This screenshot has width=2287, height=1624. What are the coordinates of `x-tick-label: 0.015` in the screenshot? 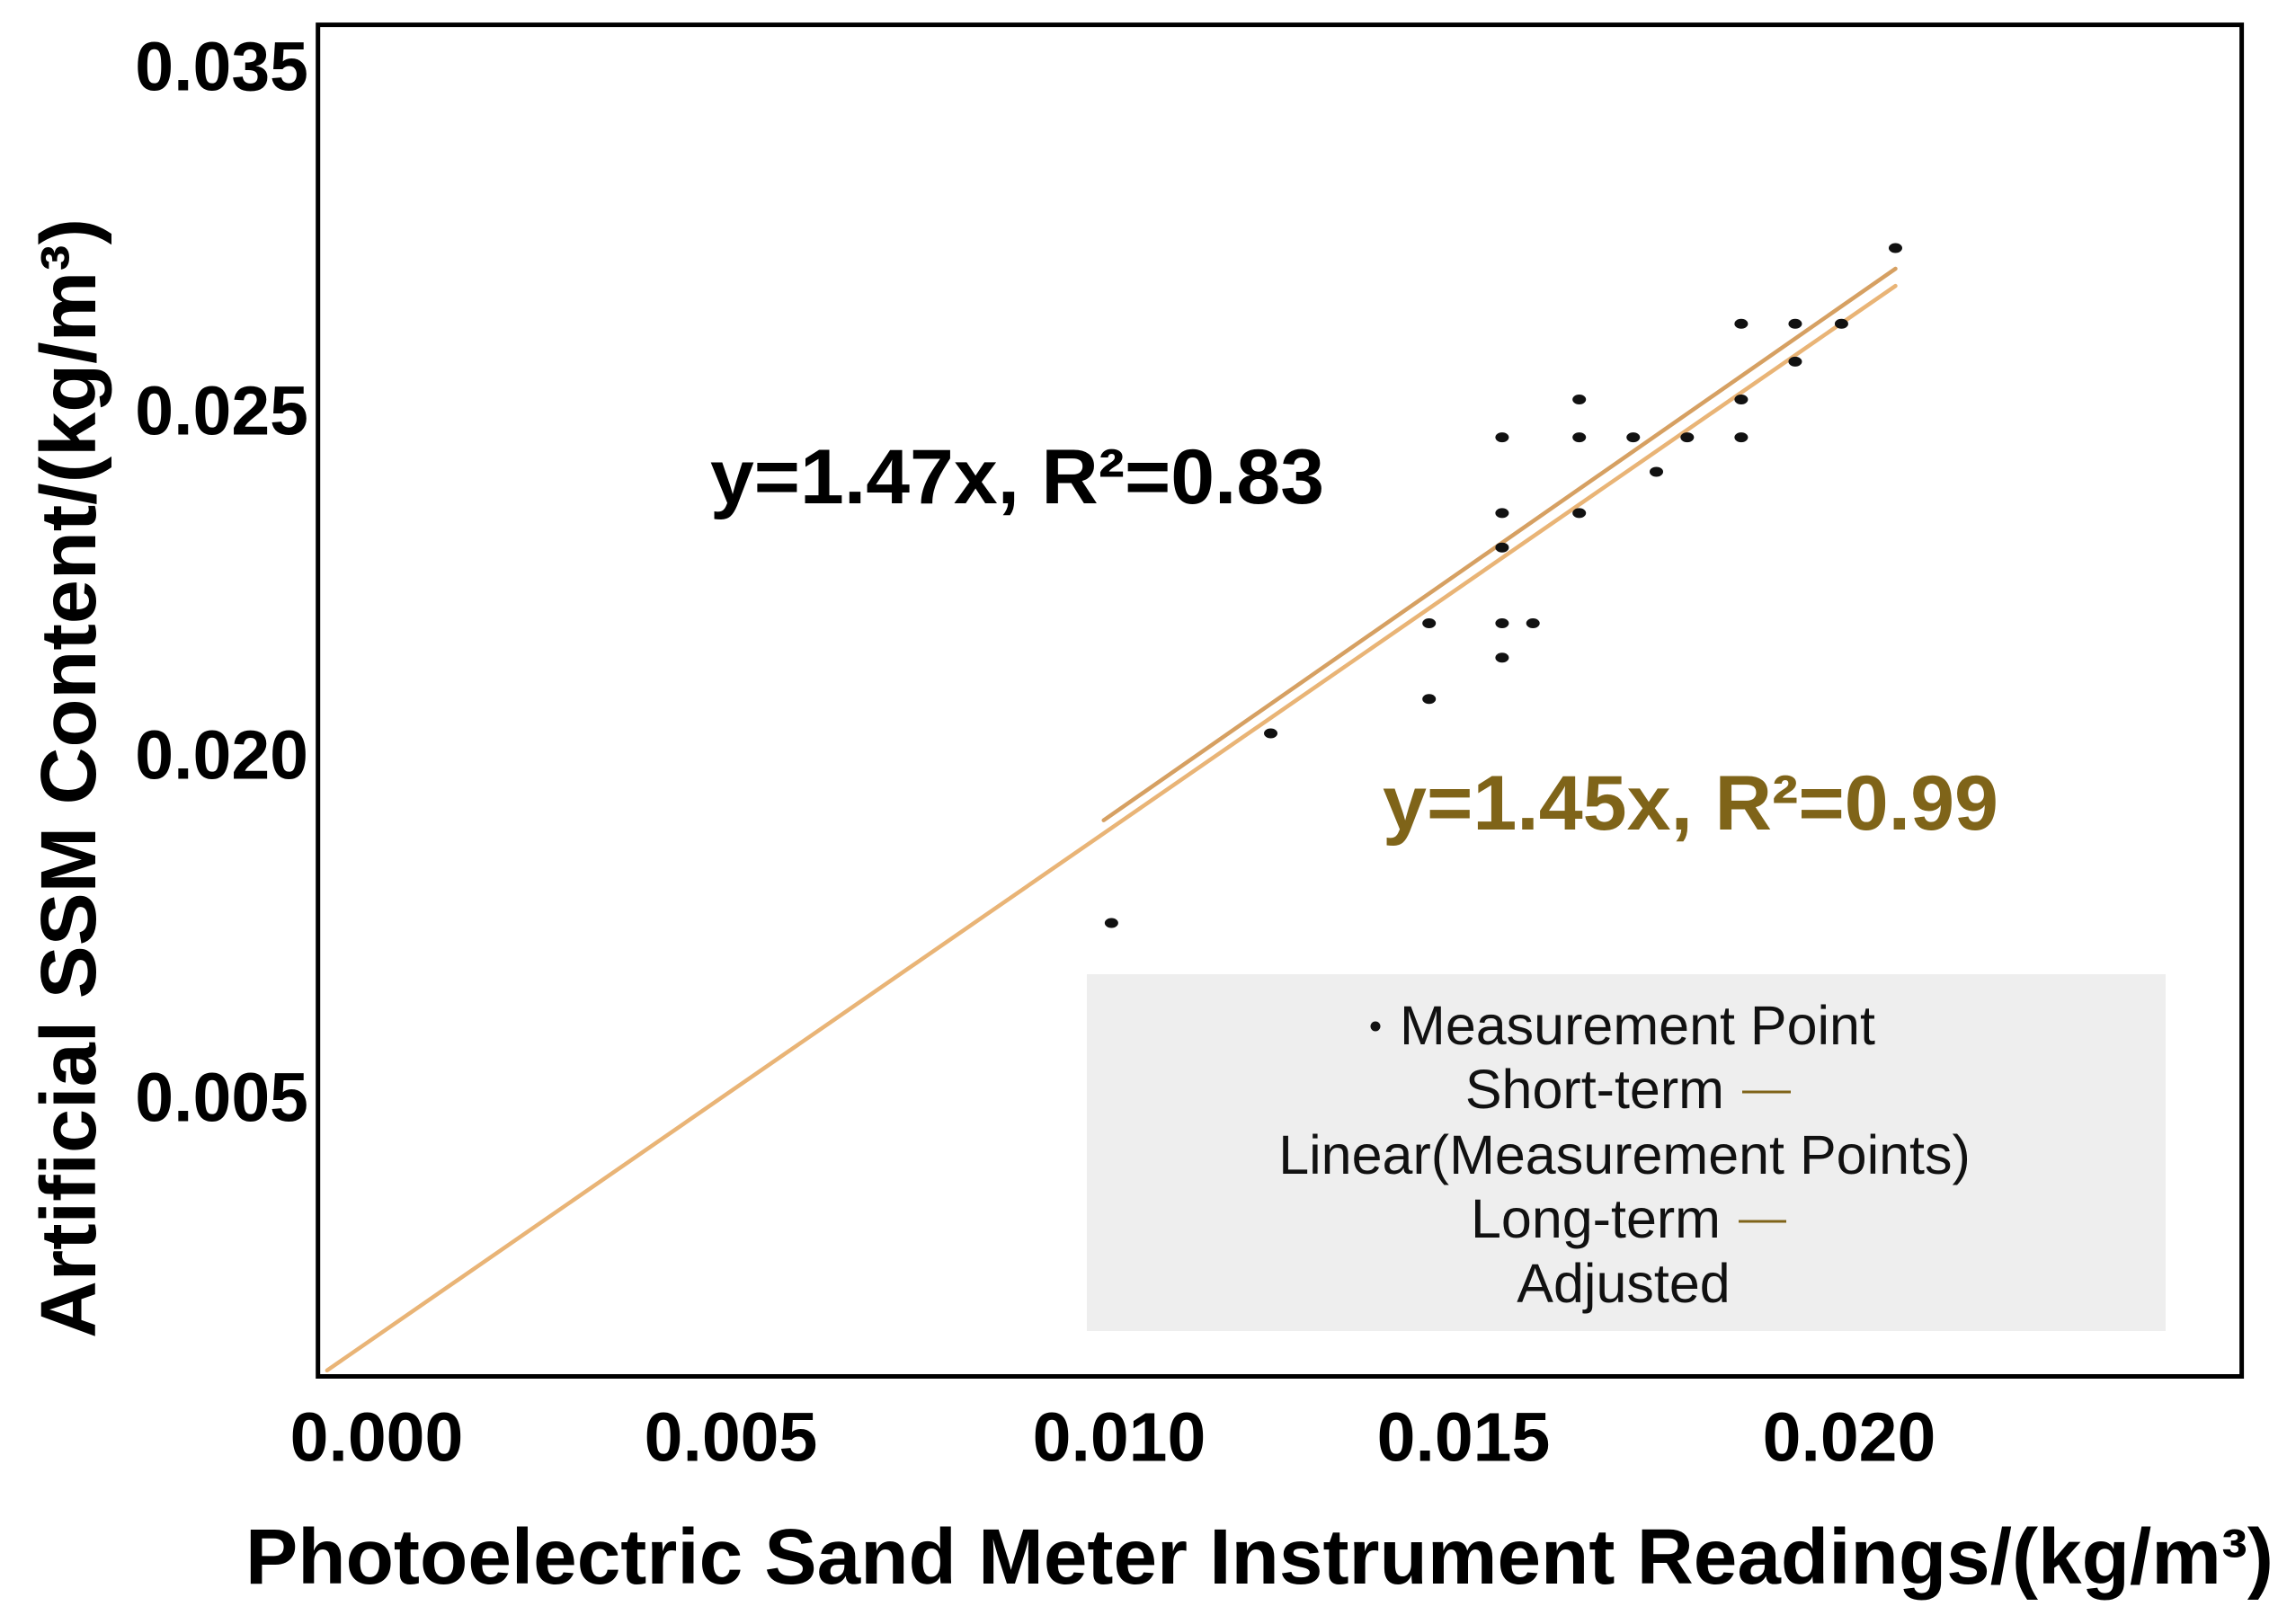 It's located at (1464, 1438).